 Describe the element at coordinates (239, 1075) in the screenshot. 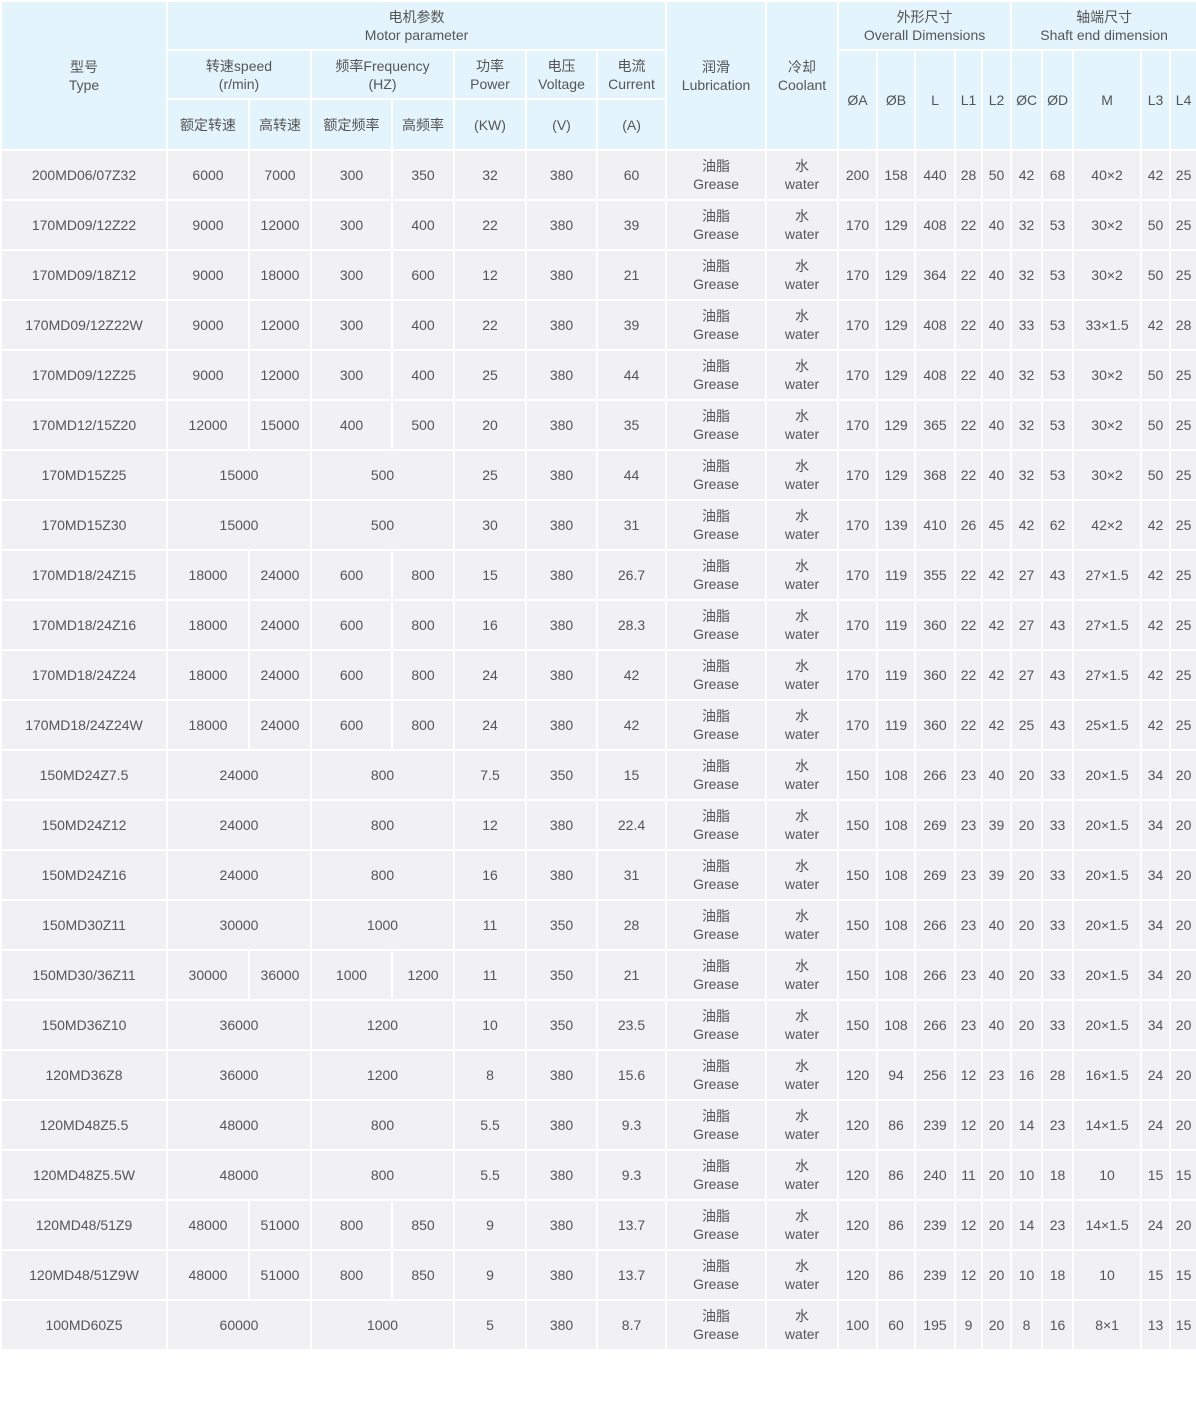

I see `speed-cell: 36000` at that location.